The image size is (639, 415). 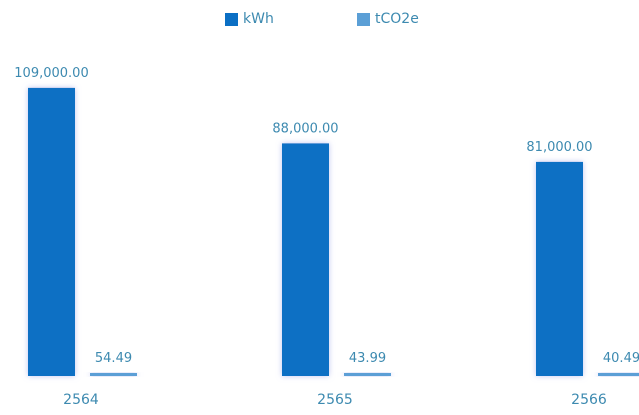 I want to click on data-label-tco2e-2564: 54.49, so click(x=113, y=358).